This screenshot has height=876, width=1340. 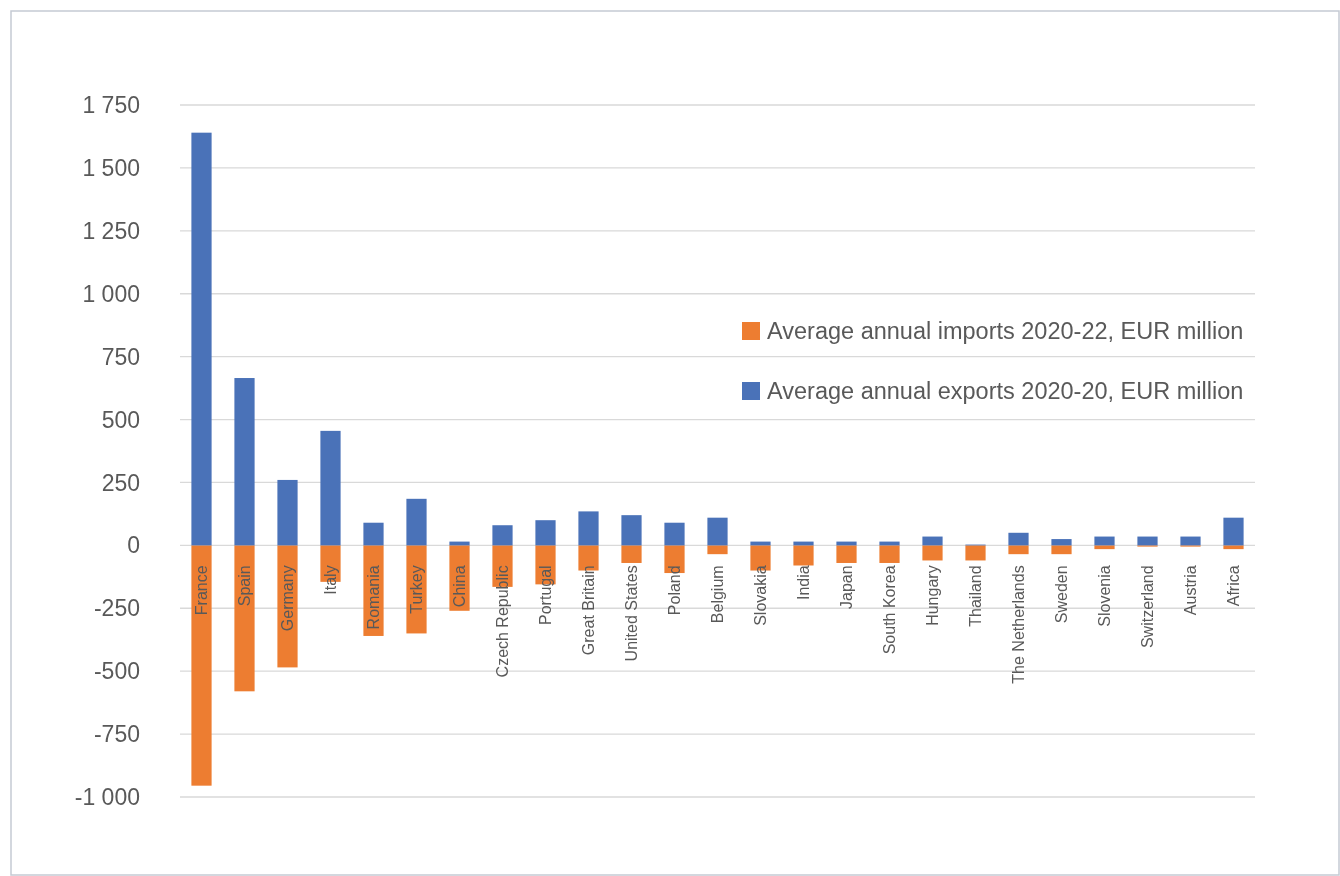 What do you see at coordinates (460, 586) in the screenshot?
I see `x-tick-label: China` at bounding box center [460, 586].